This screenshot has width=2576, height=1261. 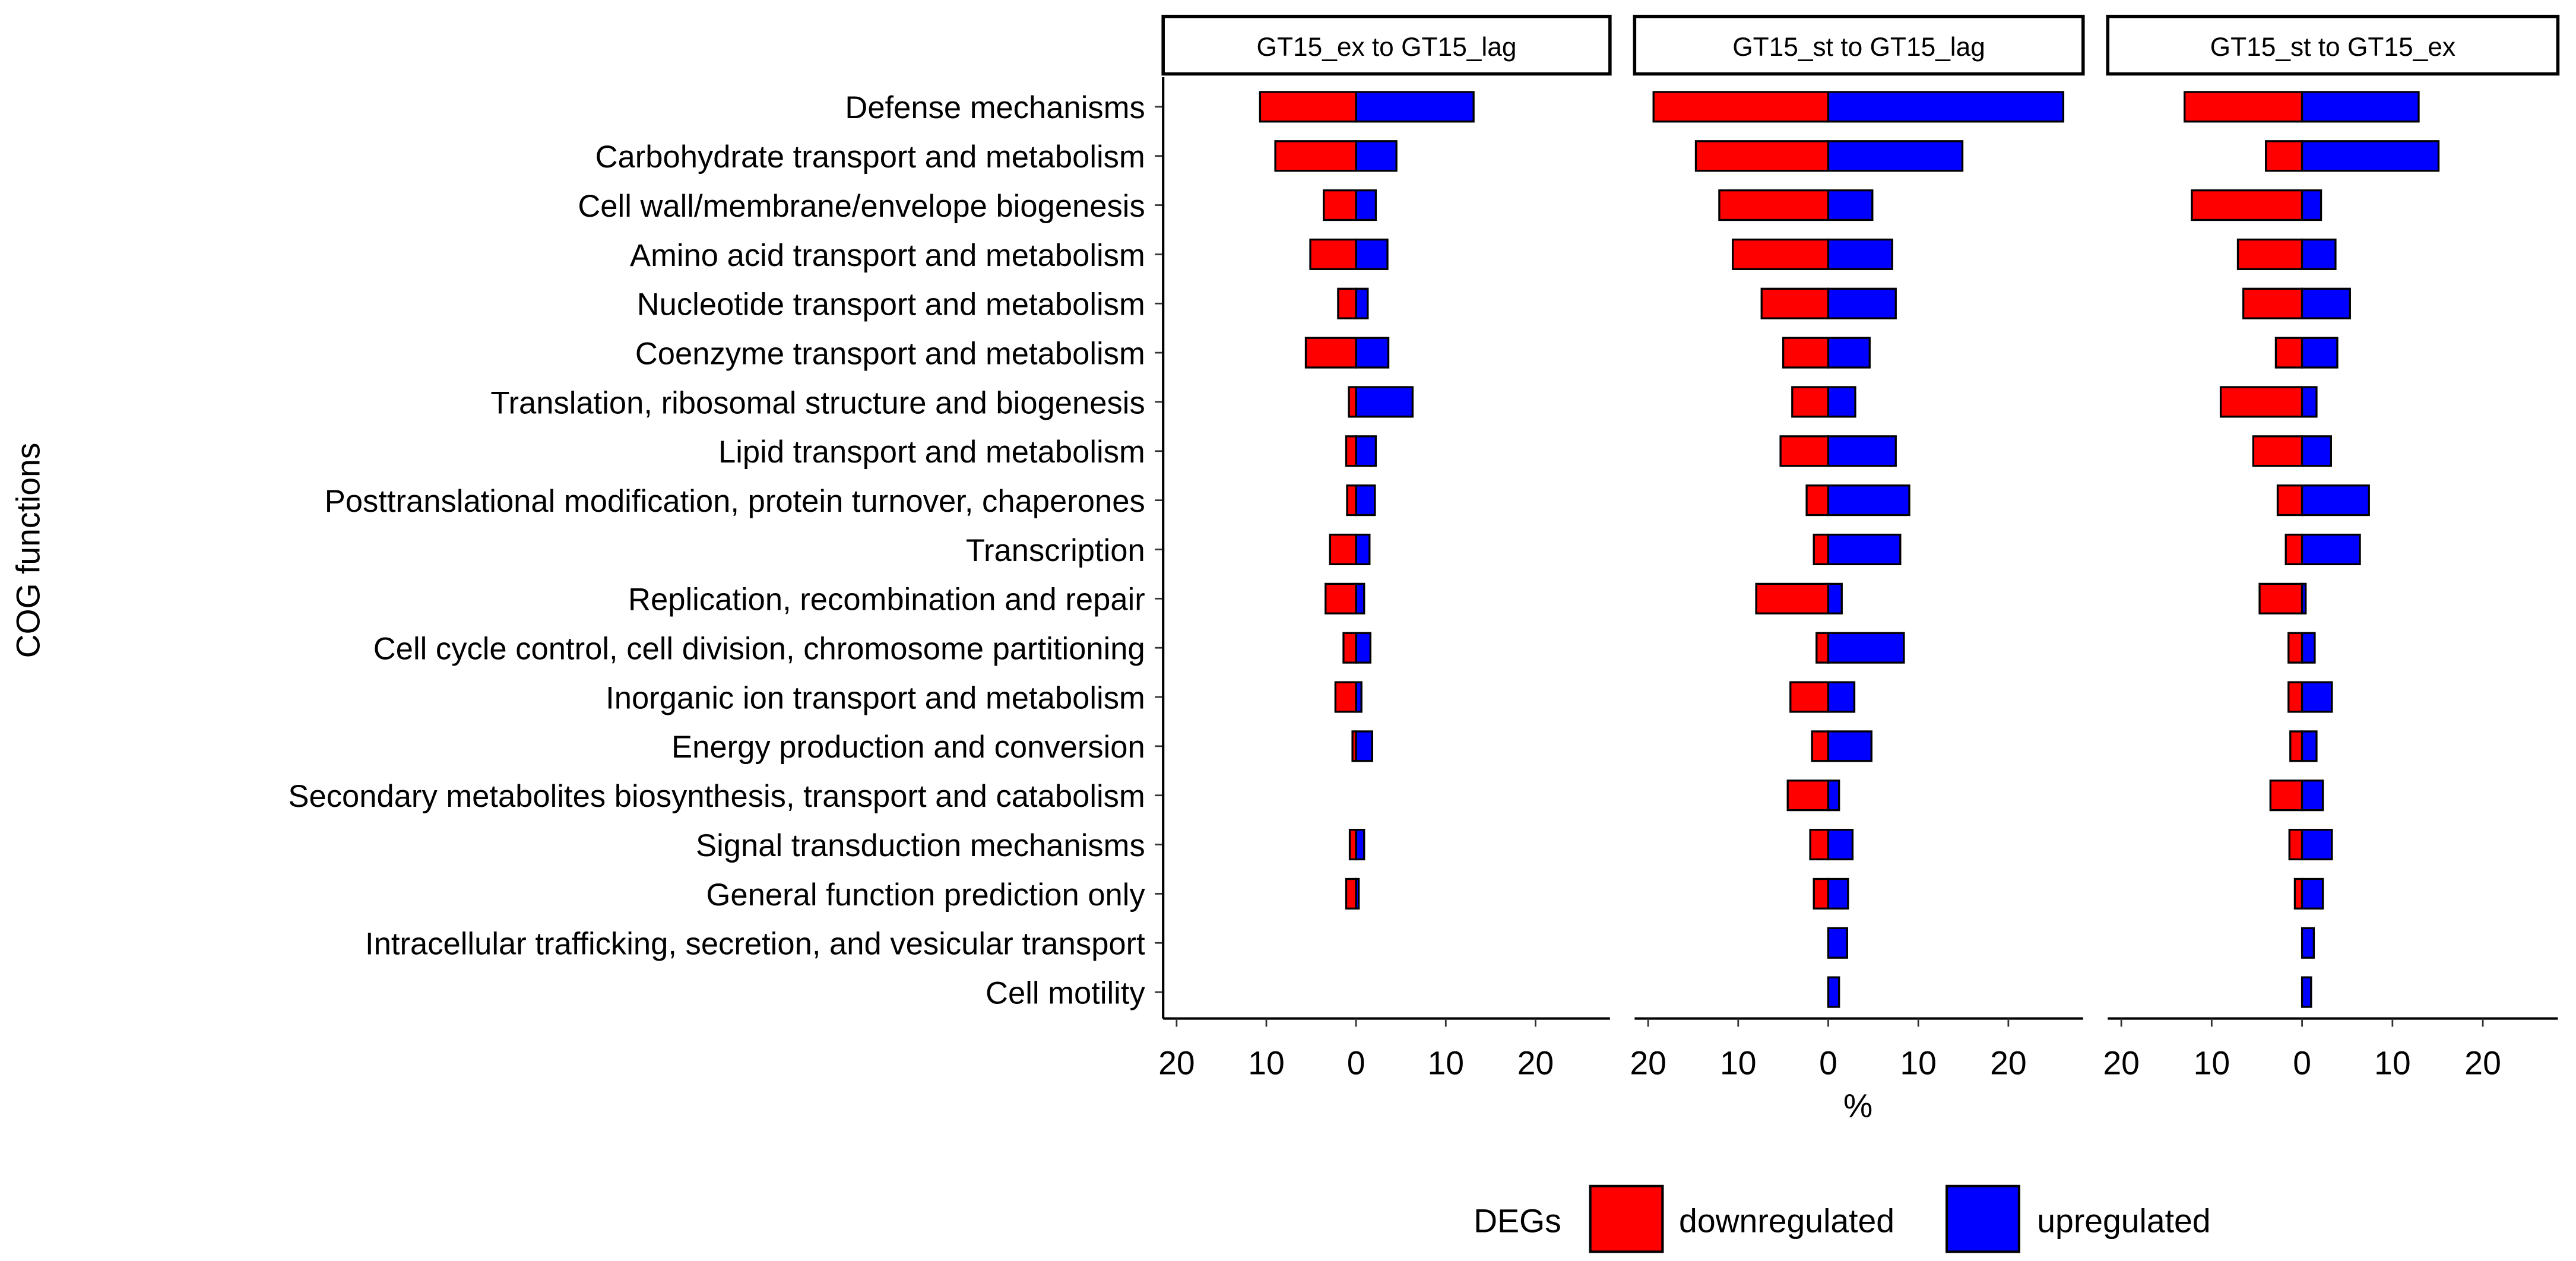 I want to click on legend: DEGs downregulated upregulated, so click(x=1842, y=1218).